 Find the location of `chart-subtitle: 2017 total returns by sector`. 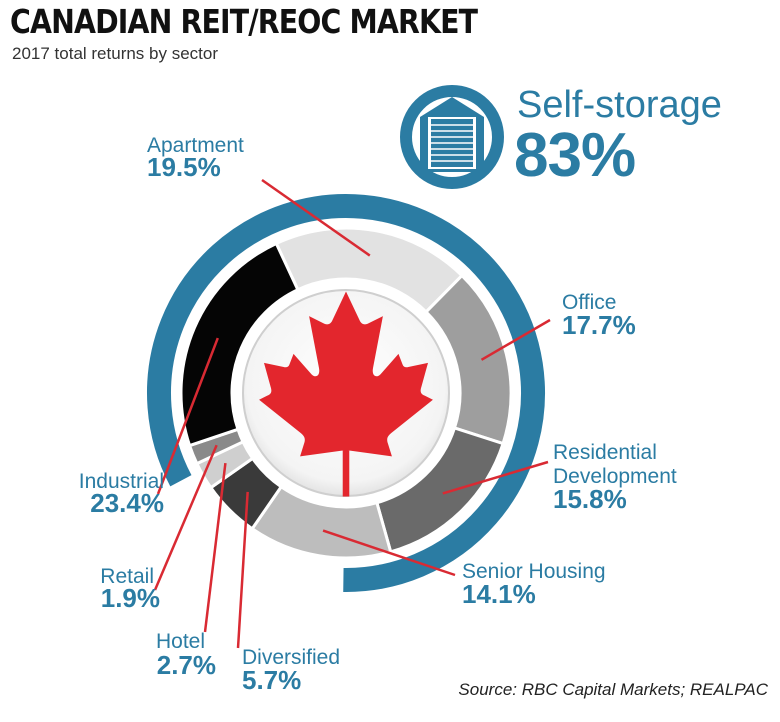

chart-subtitle: 2017 total returns by sector is located at coordinates (115, 53).